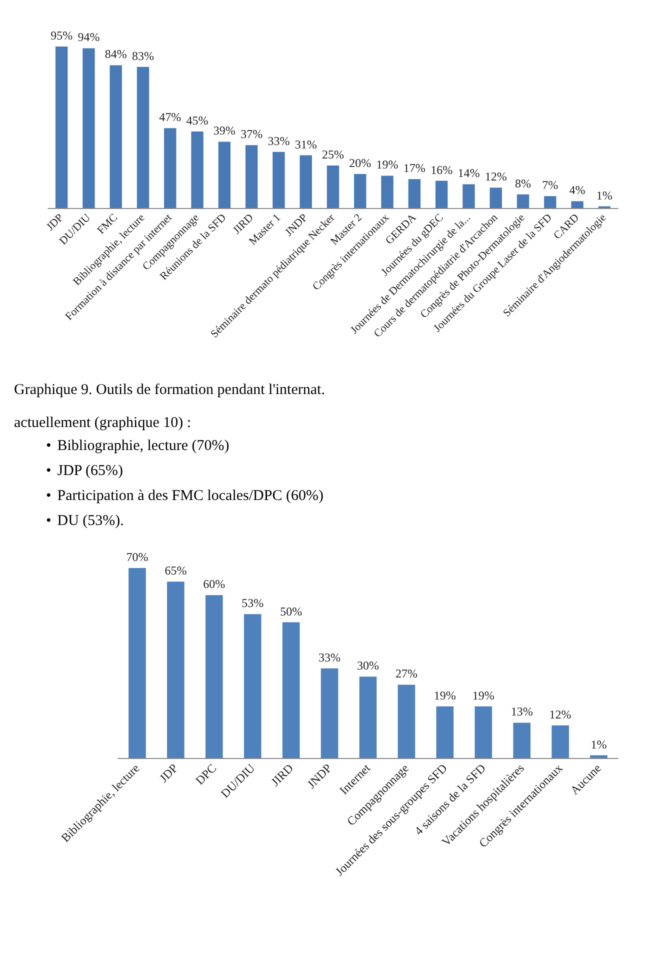  I want to click on data-label: 53%, so click(253, 603).